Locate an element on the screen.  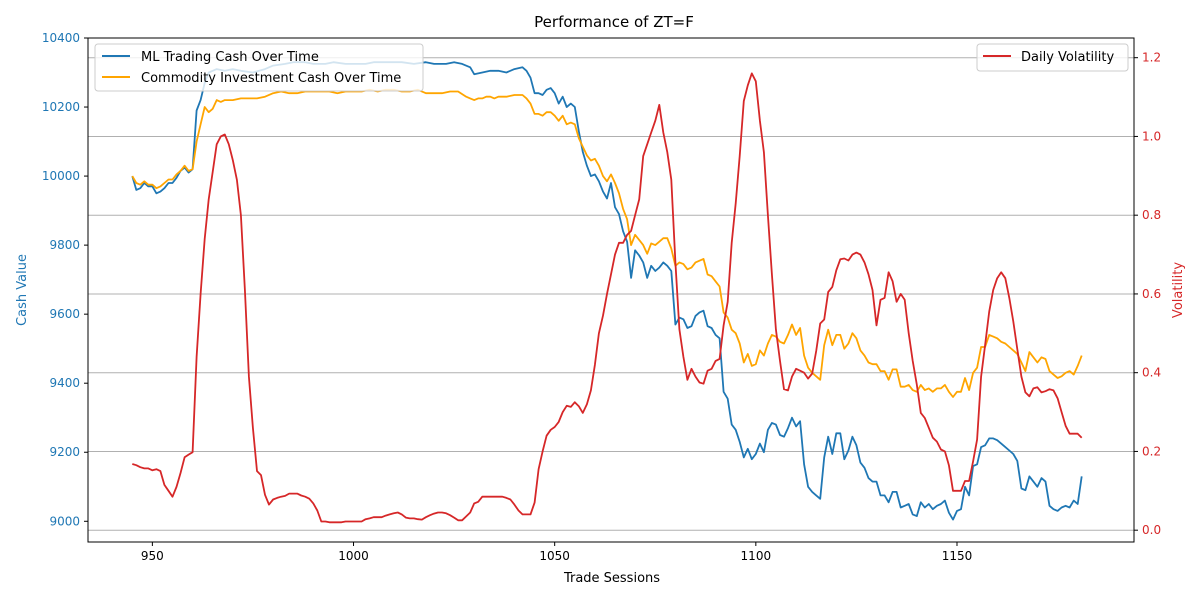
x-tick-label: 1100 is located at coordinates (756, 556).